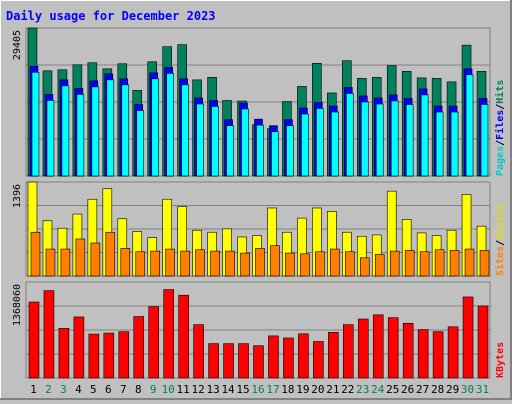 The height and width of the screenshot is (404, 512). Describe the element at coordinates (302, 389) in the screenshot. I see `x-tick-label: 19` at that location.